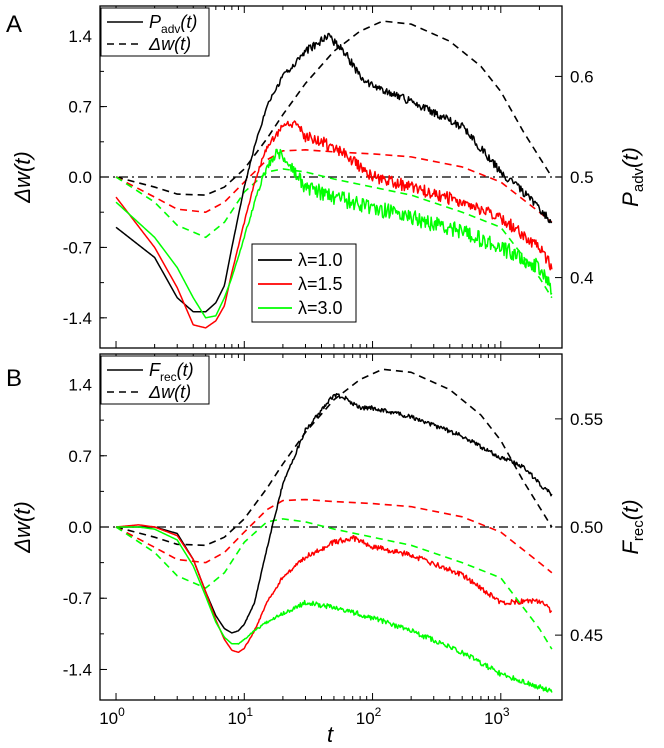  I want to click on legend-lambda-box, so click(304, 283).